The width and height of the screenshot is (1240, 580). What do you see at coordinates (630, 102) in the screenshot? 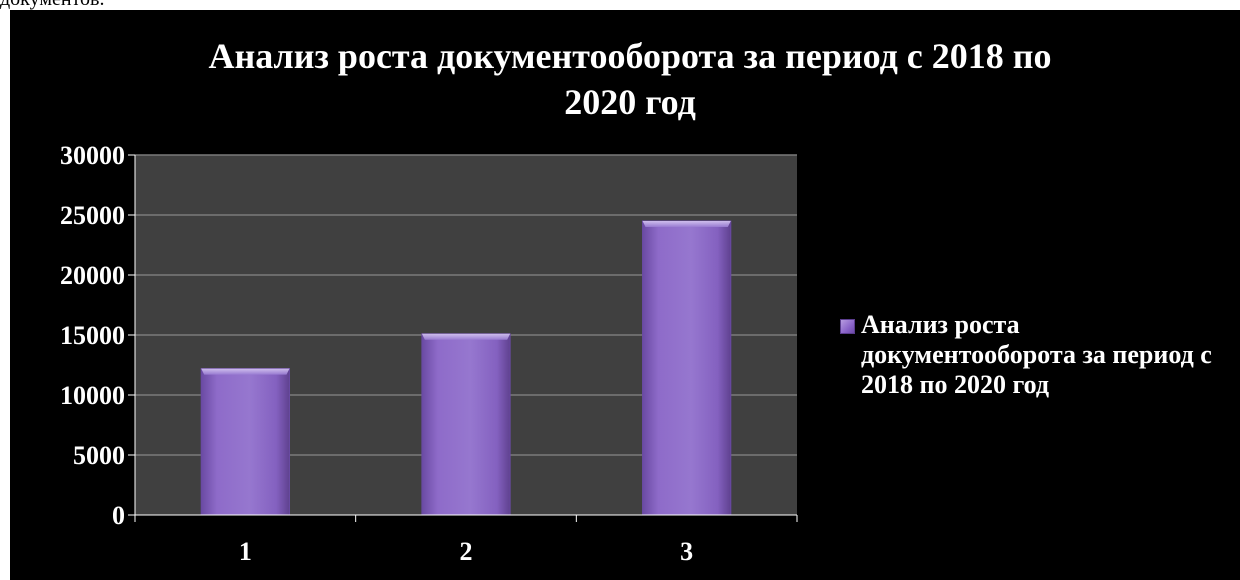
I see `chart-title-line-2: 2020 год` at bounding box center [630, 102].